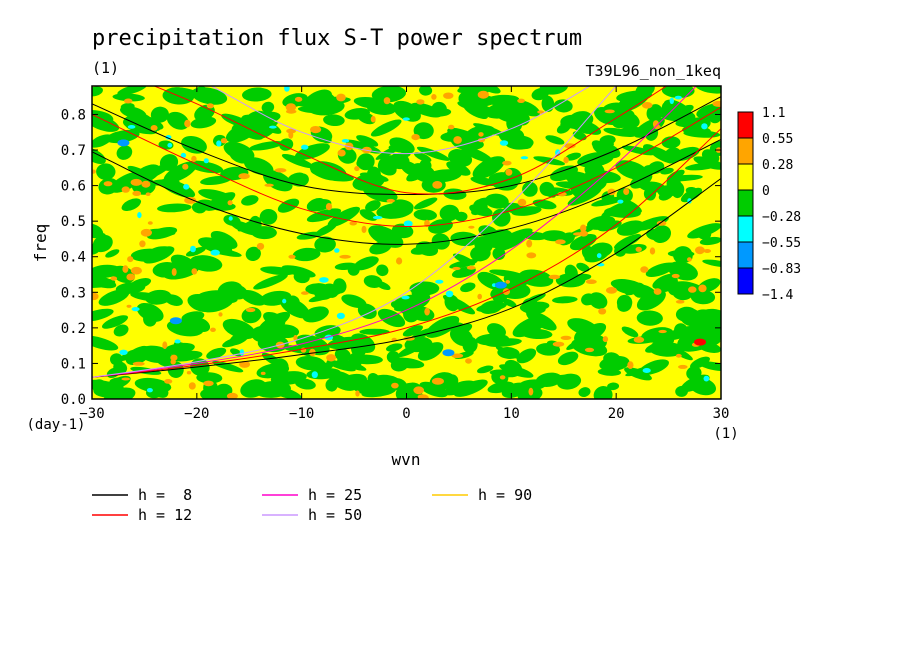 The image size is (904, 654). Describe the element at coordinates (301, 414) in the screenshot. I see `x-tick-label: −10` at that location.